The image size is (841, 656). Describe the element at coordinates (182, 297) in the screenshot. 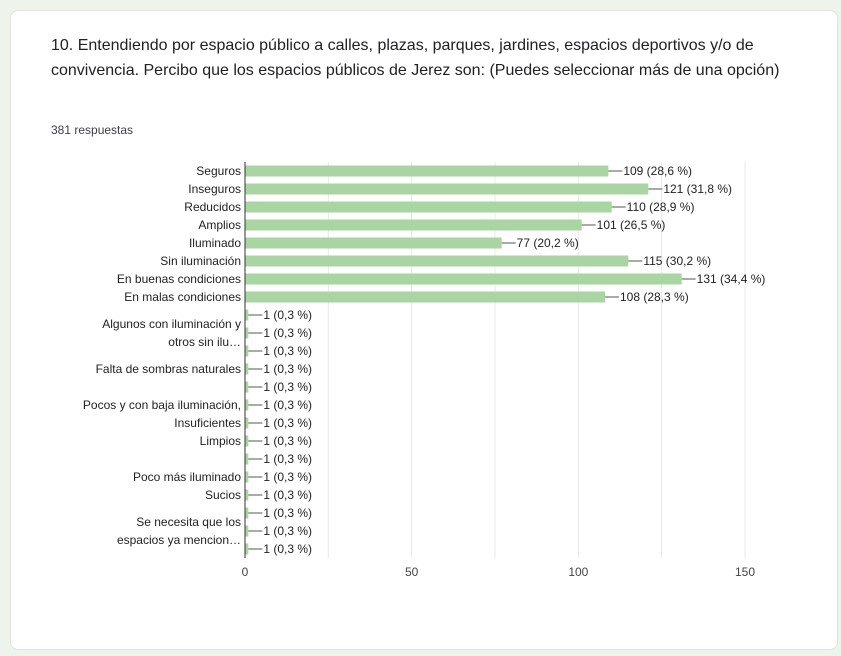

I see `category-label: En malas condiciones` at that location.